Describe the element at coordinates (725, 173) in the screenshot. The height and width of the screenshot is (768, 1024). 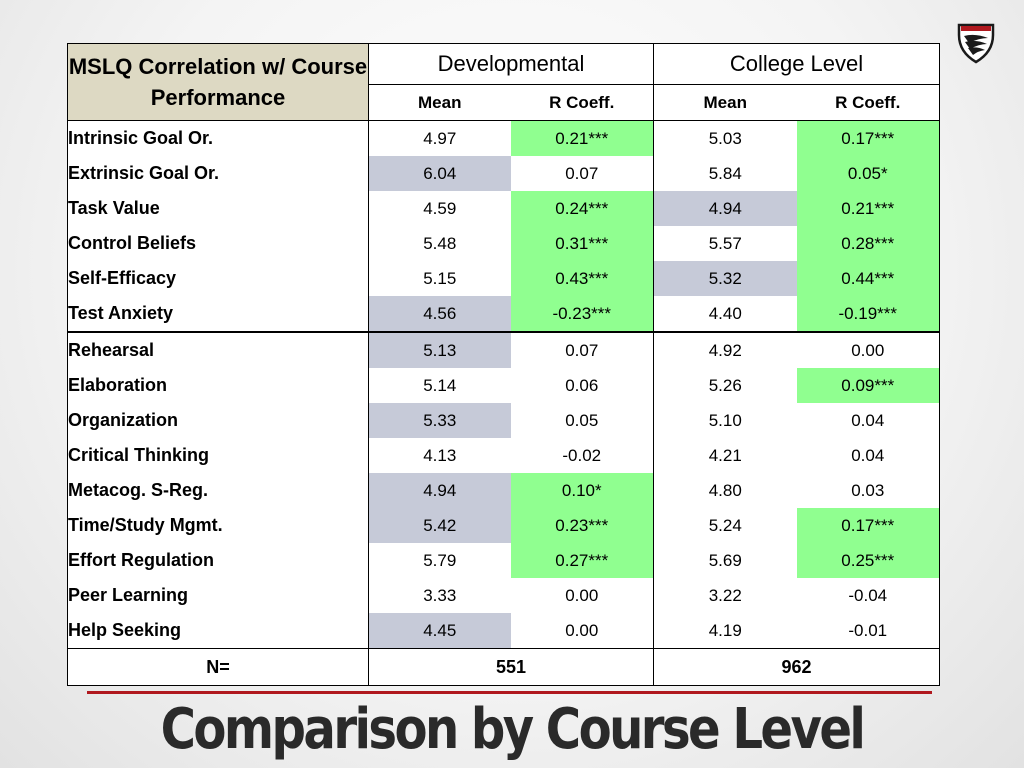
I see `college-mean-cell: 5.84` at that location.